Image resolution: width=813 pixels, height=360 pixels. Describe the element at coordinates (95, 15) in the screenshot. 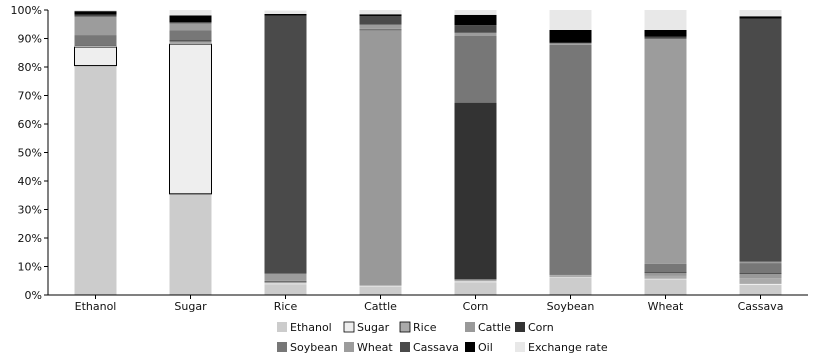

I see `bar-segment-ethanol-cassava` at that location.